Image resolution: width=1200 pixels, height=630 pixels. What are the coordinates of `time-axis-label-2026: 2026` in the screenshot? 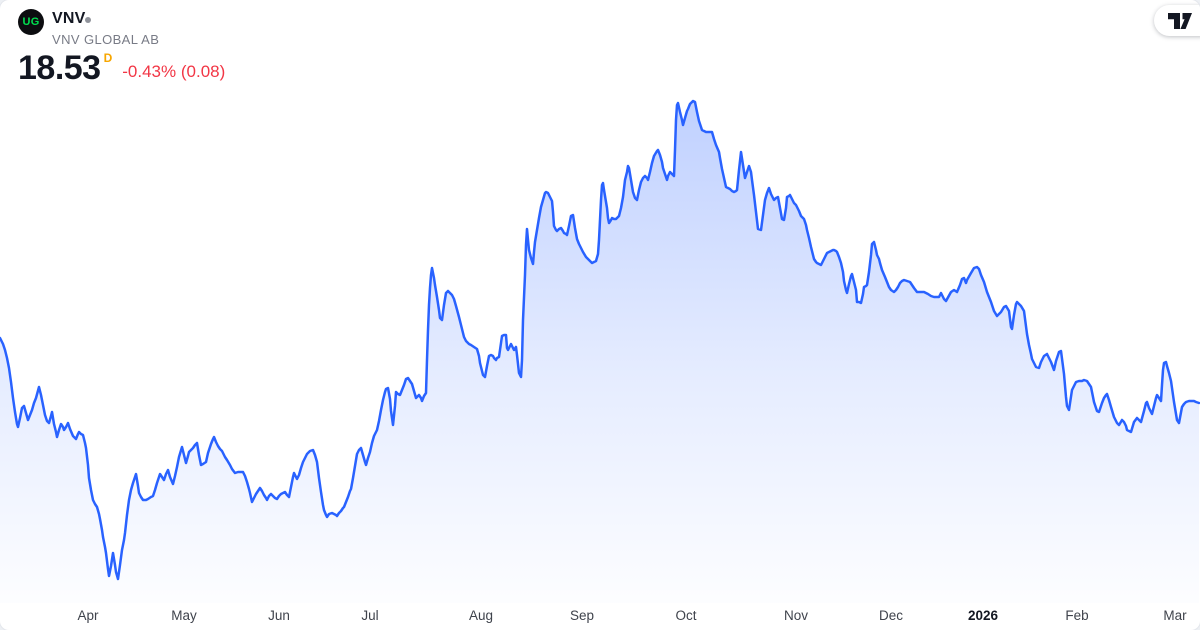 It's located at (983, 615).